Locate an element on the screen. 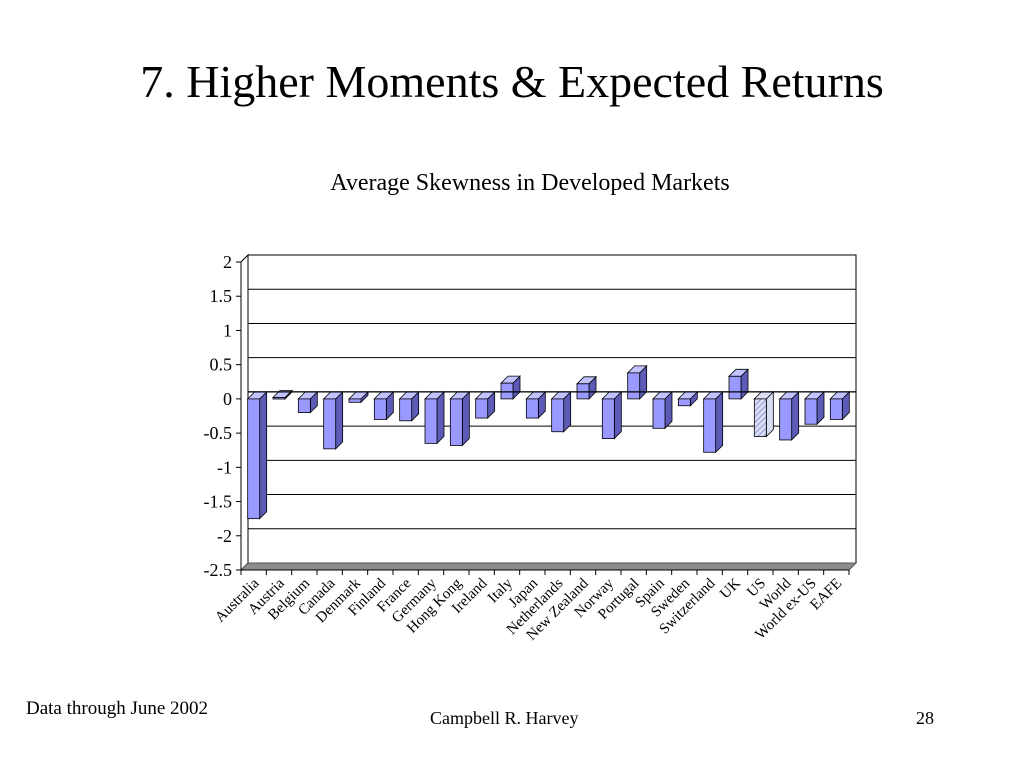 Image resolution: width=1024 pixels, height=768 pixels. footer-page-mask is located at coordinates (926, 702).